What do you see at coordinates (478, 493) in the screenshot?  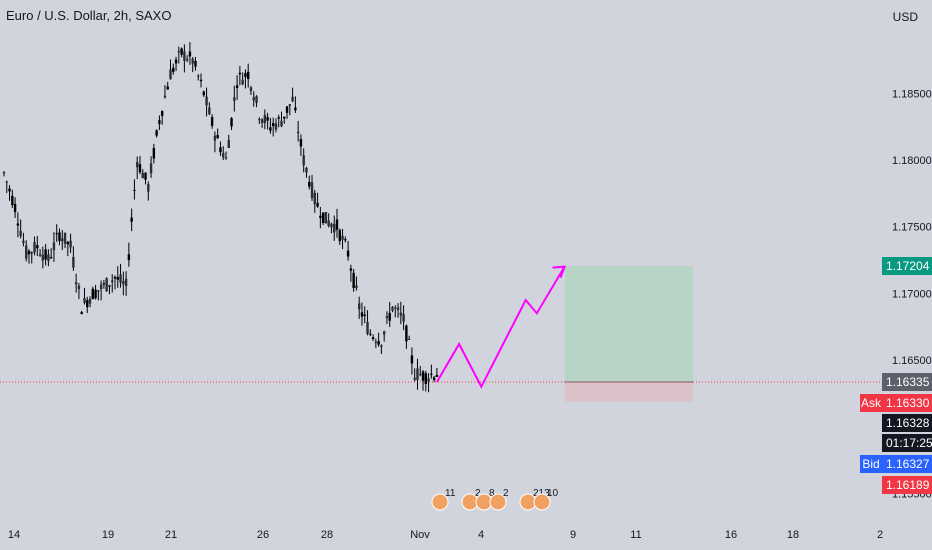 I see `event-count: 2` at bounding box center [478, 493].